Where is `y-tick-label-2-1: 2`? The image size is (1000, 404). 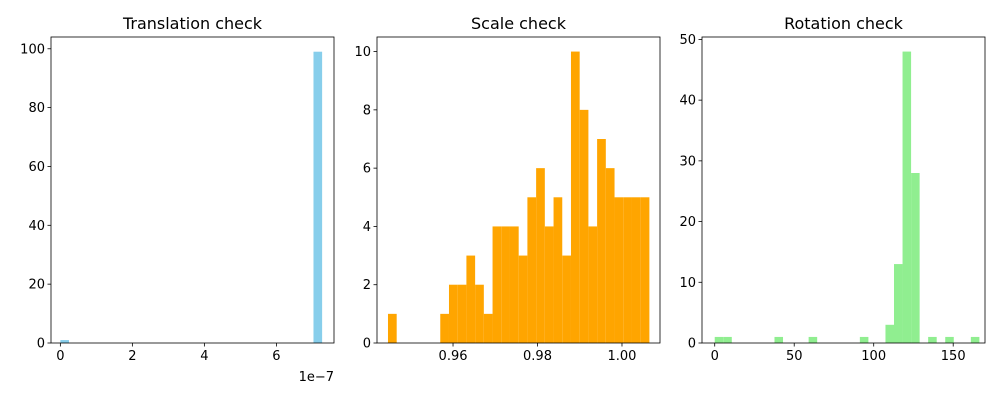 y-tick-label-2-1: 2 is located at coordinates (367, 285).